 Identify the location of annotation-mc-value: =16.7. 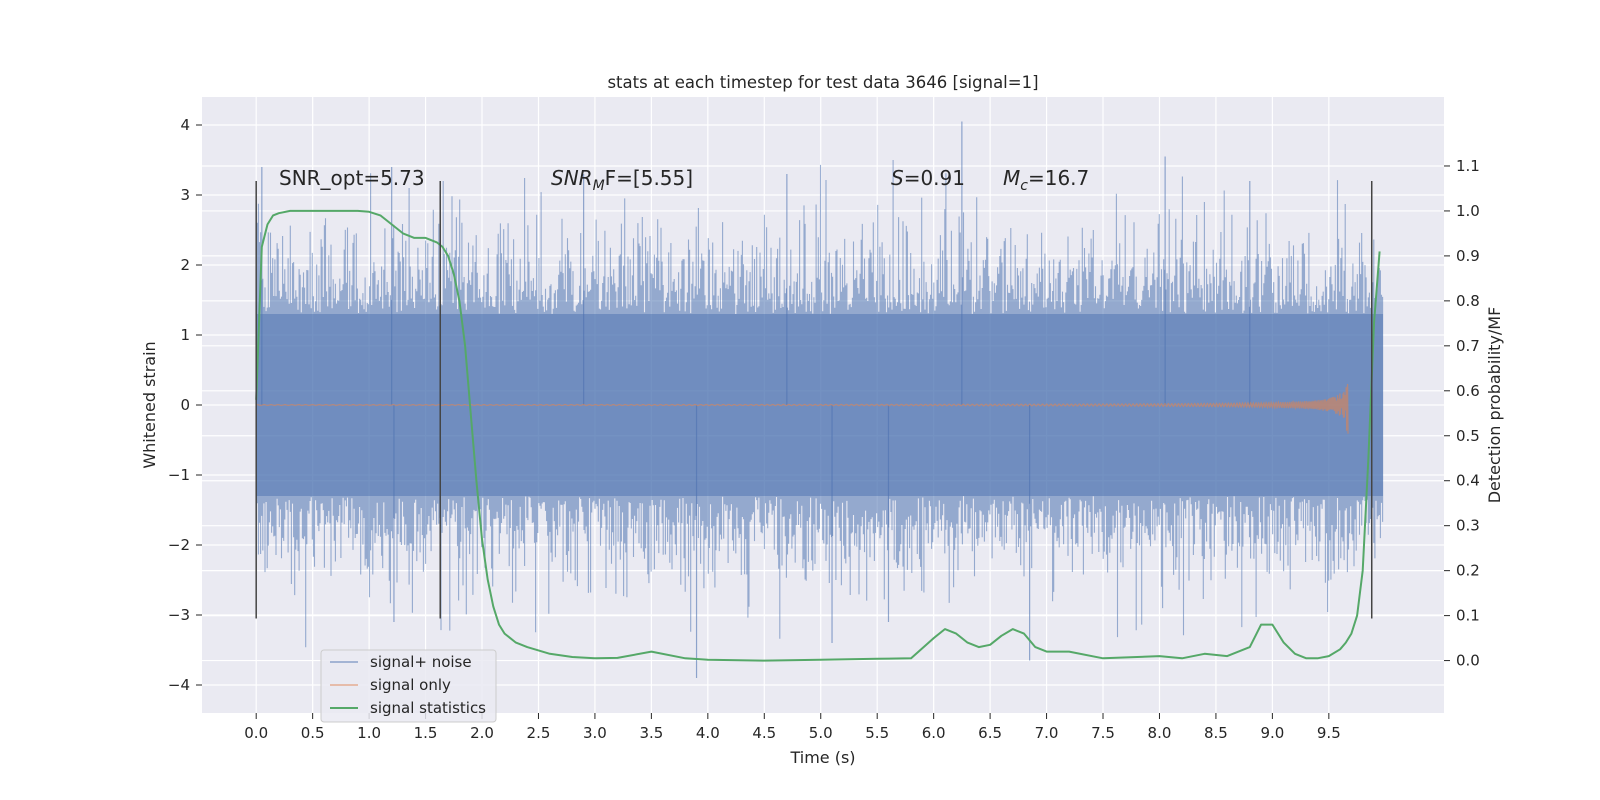
(1058, 178).